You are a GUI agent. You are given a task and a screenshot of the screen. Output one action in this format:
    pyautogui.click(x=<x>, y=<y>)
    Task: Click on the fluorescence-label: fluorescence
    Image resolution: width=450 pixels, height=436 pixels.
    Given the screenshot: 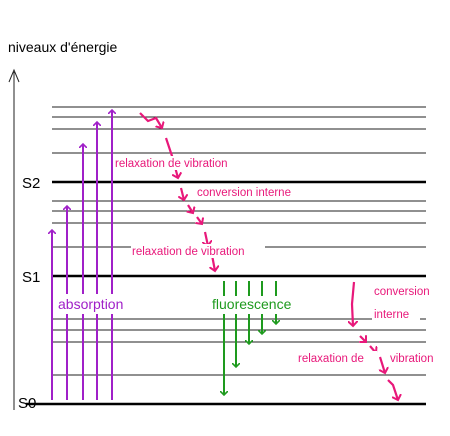 What is the action you would take?
    pyautogui.click(x=252, y=304)
    